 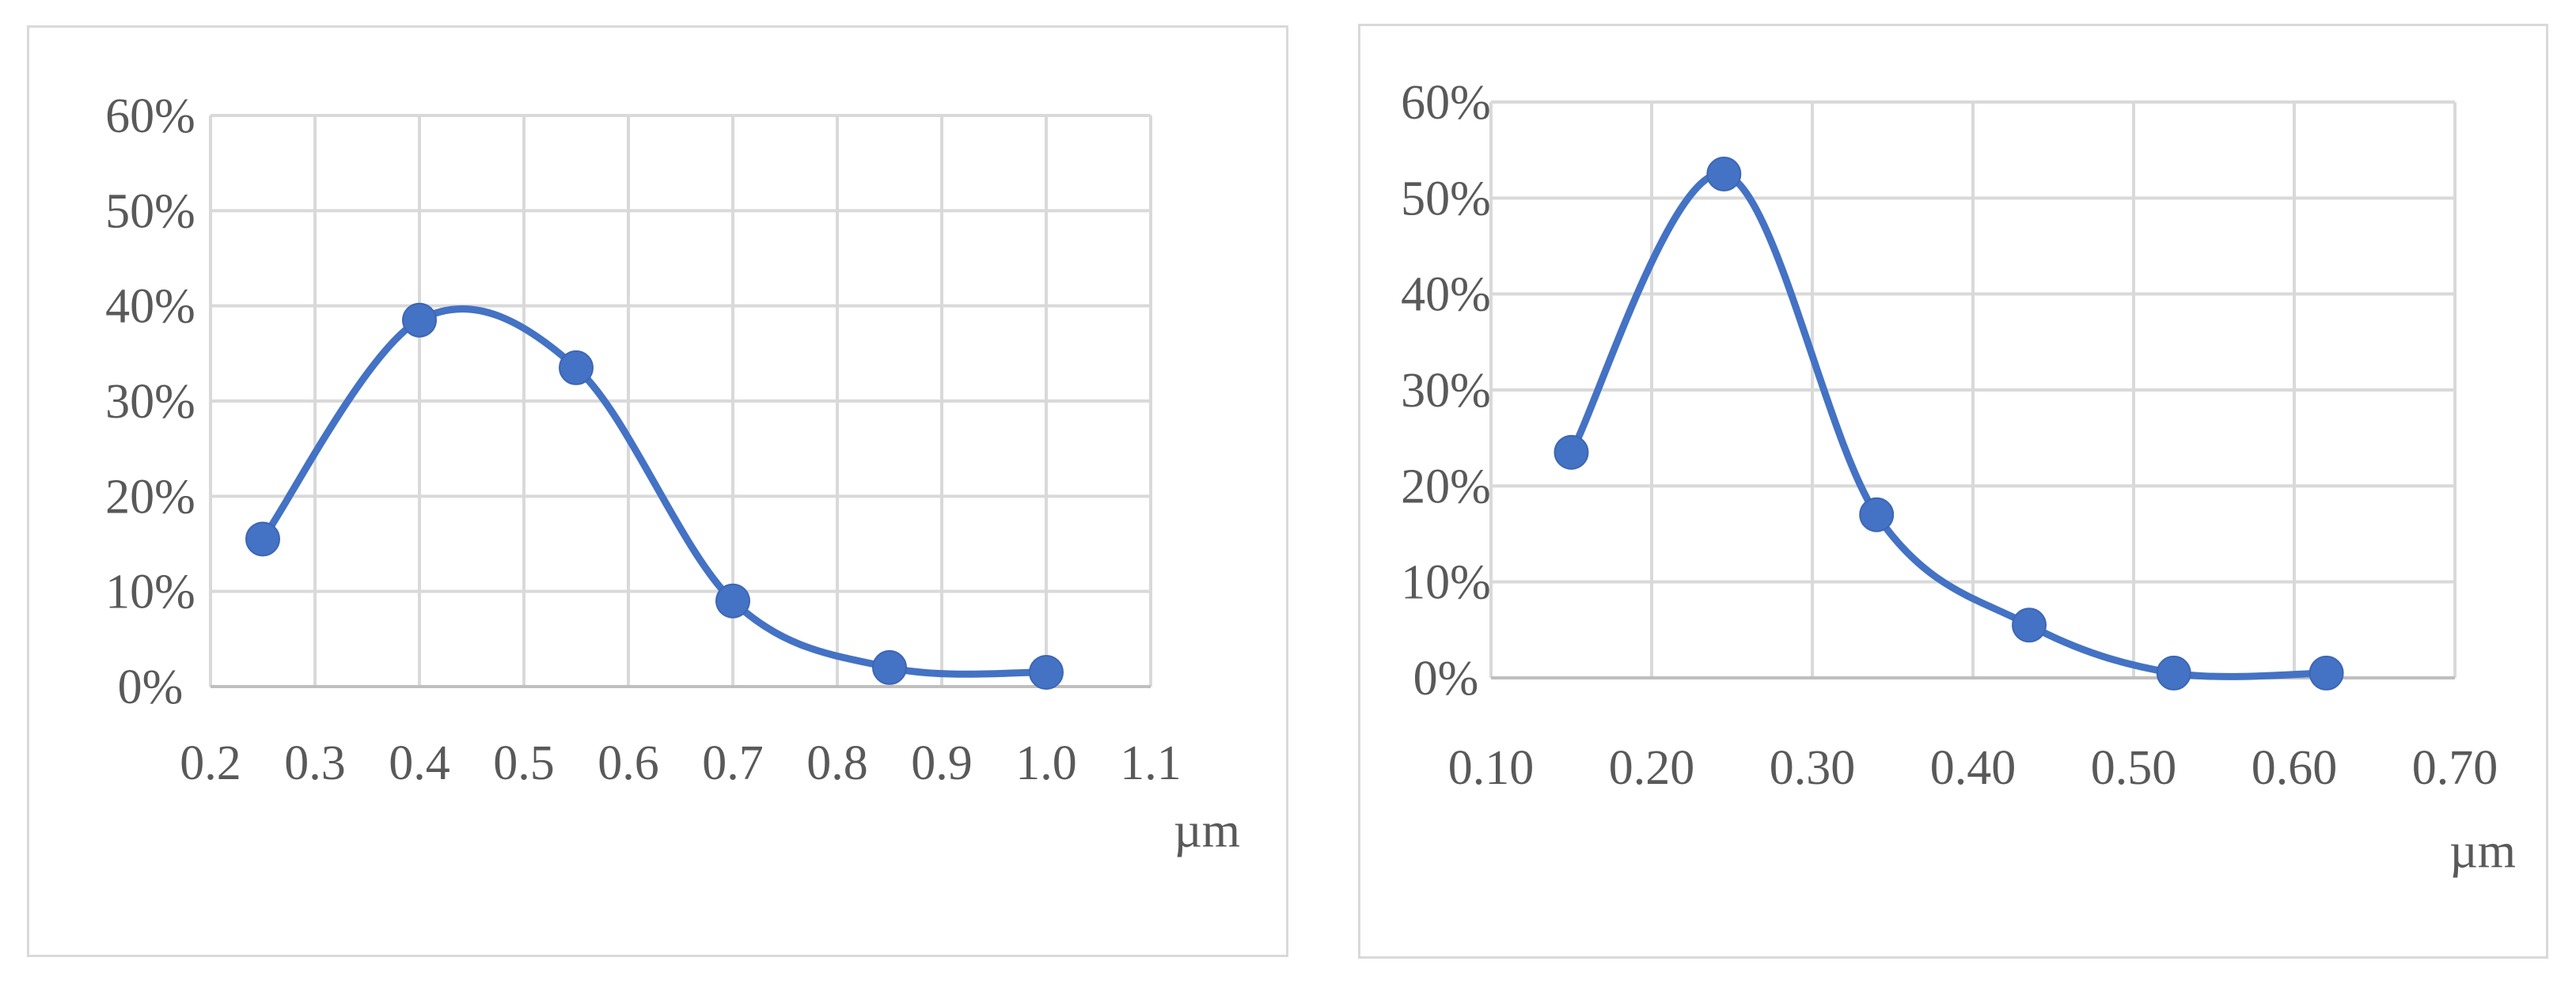 What do you see at coordinates (419, 763) in the screenshot?
I see `x-tick-label: 0.4` at bounding box center [419, 763].